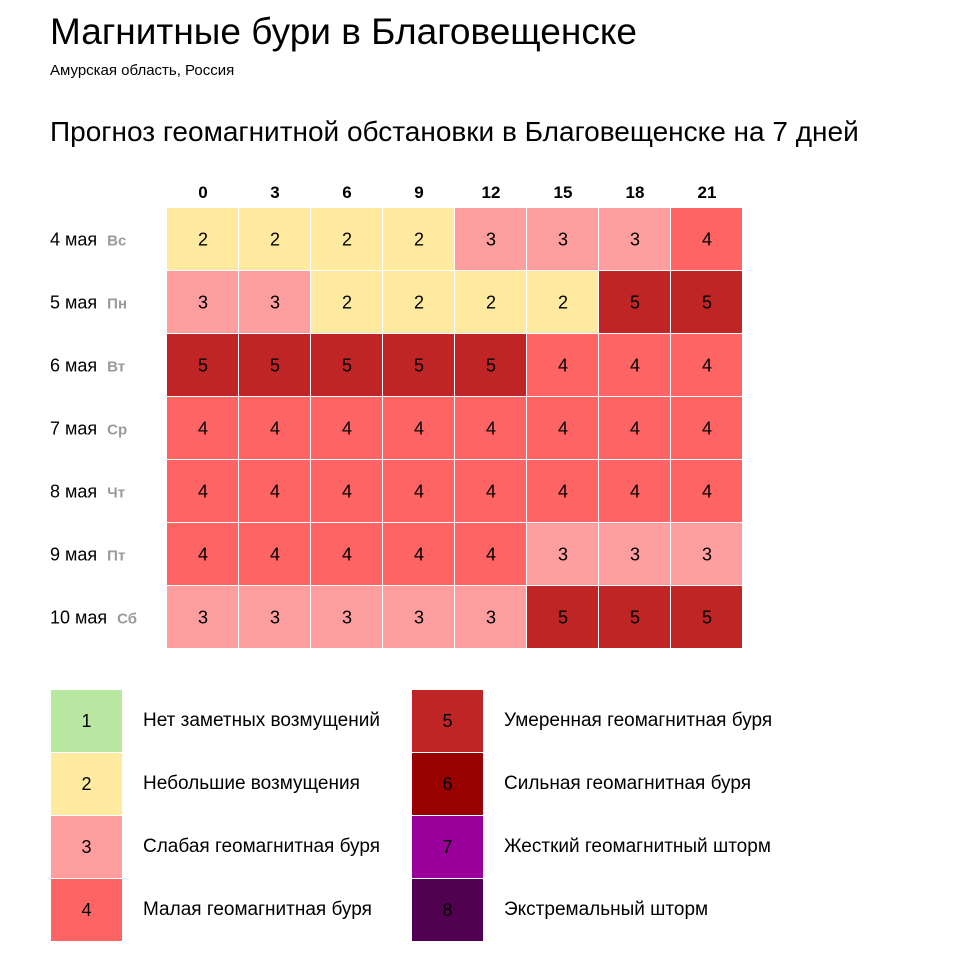 Image resolution: width=972 pixels, height=976 pixels. What do you see at coordinates (707, 192) in the screenshot?
I see `hour-label: 21` at bounding box center [707, 192].